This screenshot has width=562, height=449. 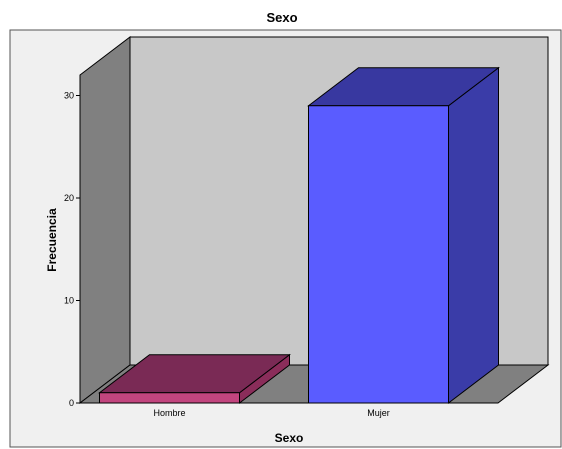 I want to click on side-wall, so click(x=105, y=220).